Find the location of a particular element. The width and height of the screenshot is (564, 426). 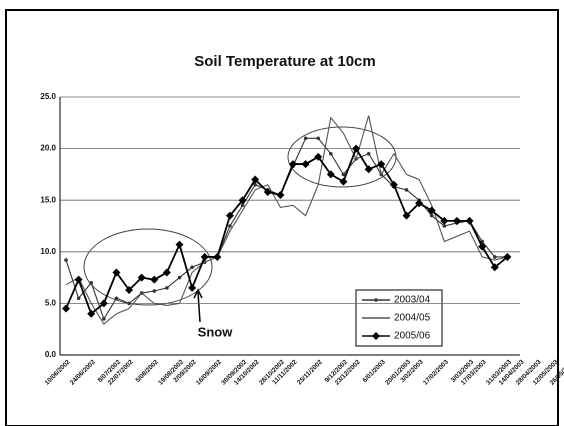

y-tick-label: 20.0 is located at coordinates (48, 148).